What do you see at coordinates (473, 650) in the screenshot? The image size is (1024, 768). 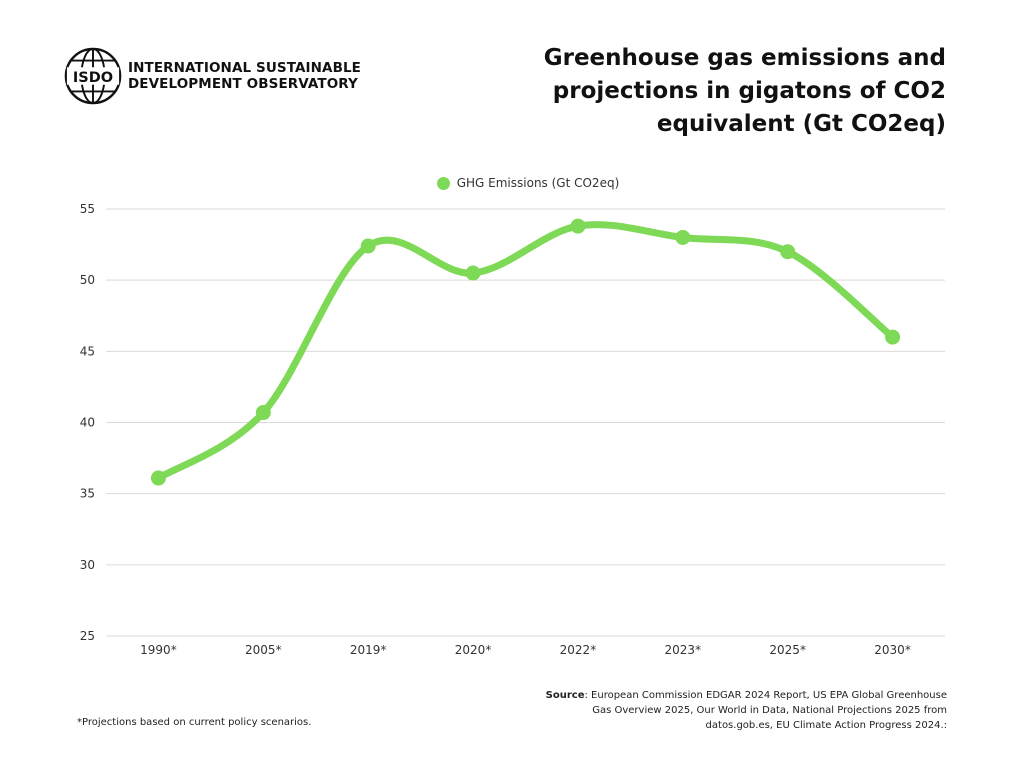 I see `x-tick-label: 2020*` at bounding box center [473, 650].